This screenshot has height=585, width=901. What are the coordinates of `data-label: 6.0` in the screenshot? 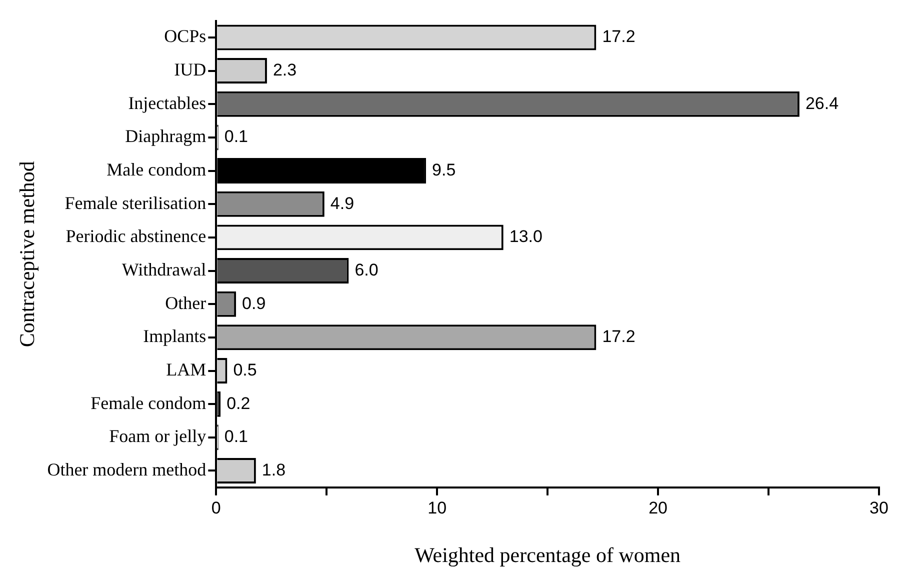 It's located at (366, 270).